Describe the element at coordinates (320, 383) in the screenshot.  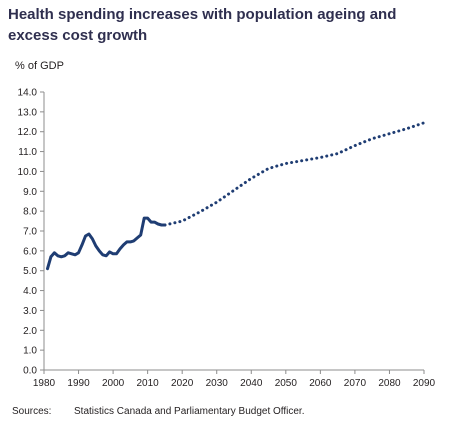
I see `x-tick-label: 2060` at that location.